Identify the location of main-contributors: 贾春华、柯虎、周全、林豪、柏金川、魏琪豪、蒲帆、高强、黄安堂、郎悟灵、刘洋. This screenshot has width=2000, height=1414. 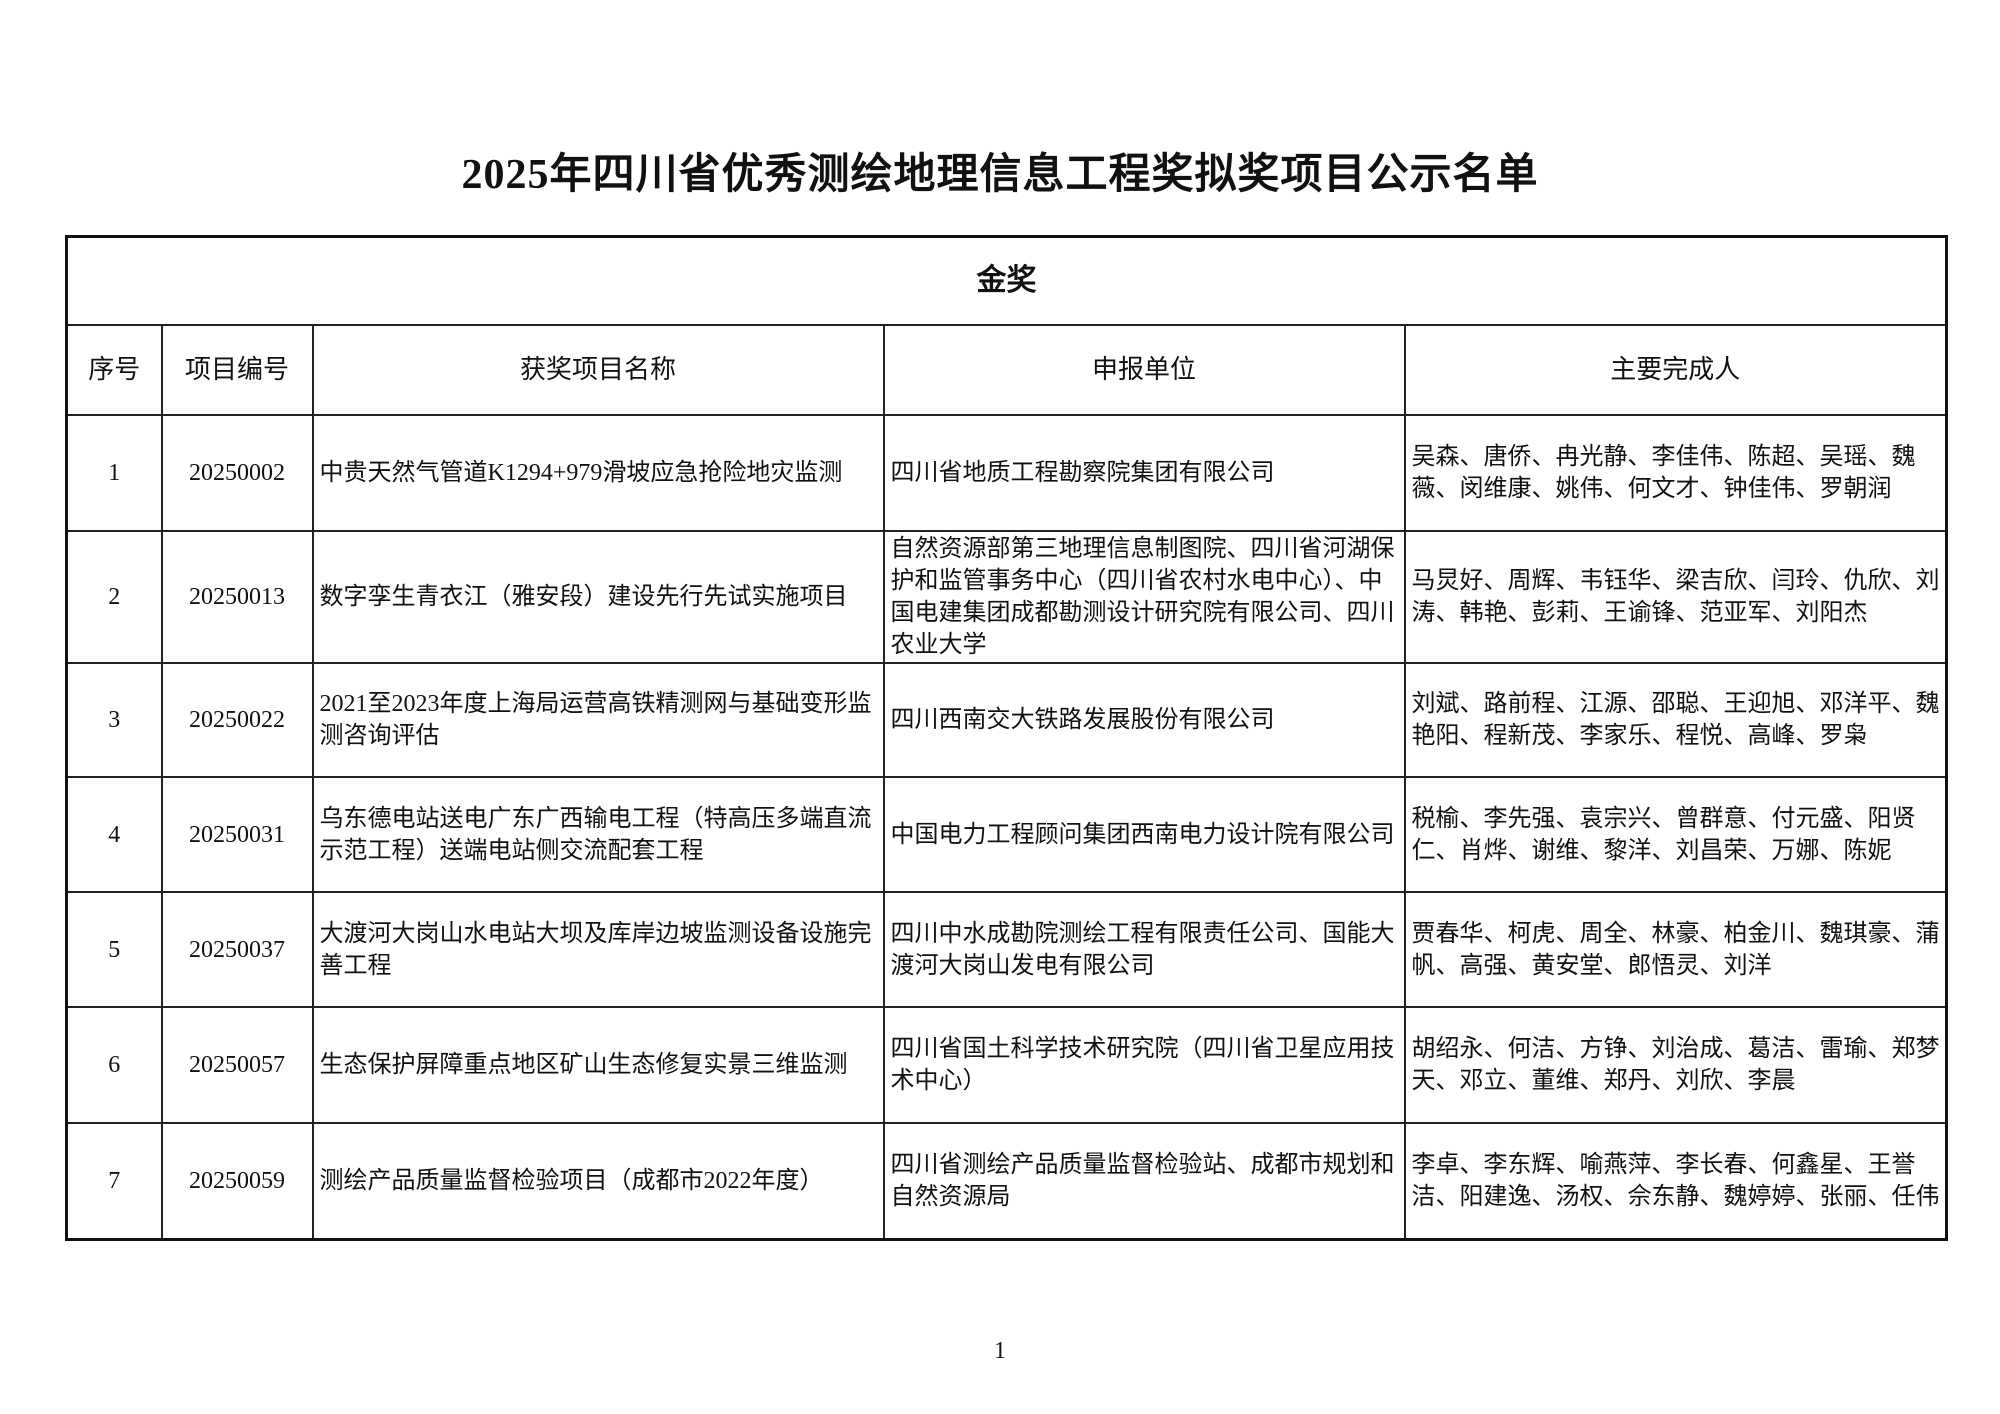
(1675, 949).